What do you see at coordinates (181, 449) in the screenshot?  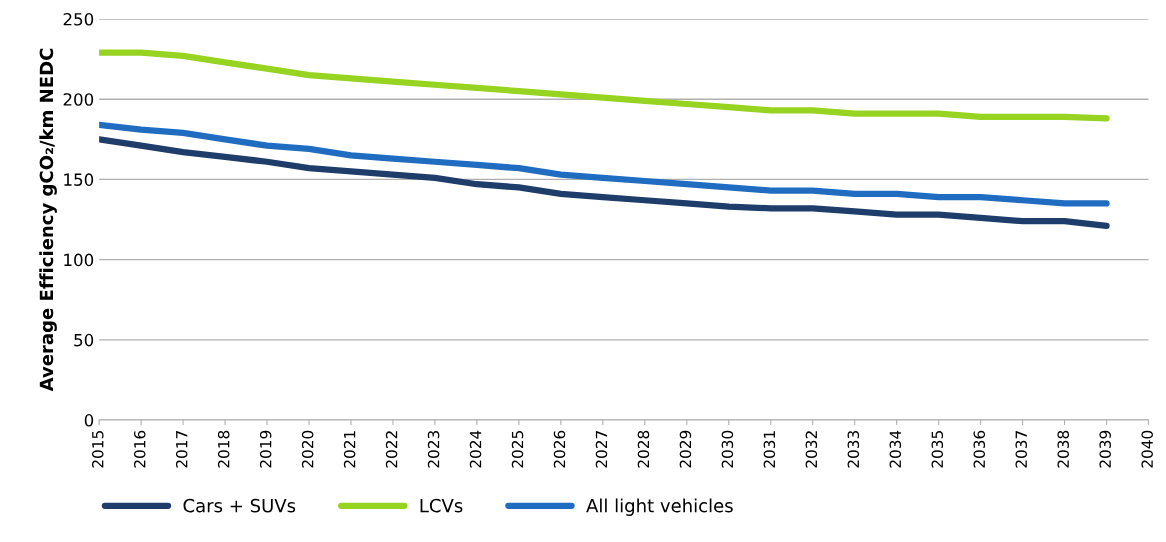 I see `x-tick-label: 2017` at bounding box center [181, 449].